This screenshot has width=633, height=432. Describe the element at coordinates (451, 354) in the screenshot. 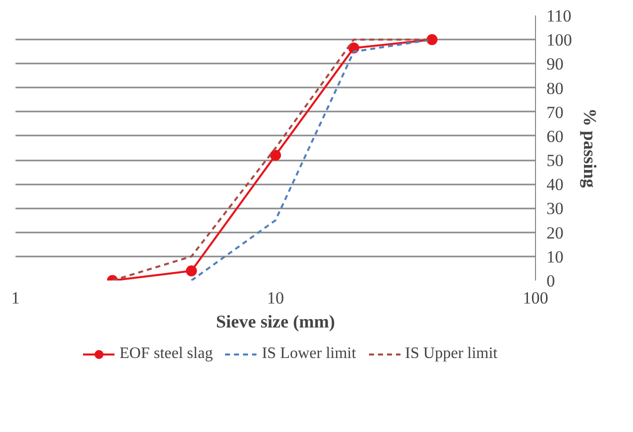

I see `legend-label: IS Upper limit` at that location.